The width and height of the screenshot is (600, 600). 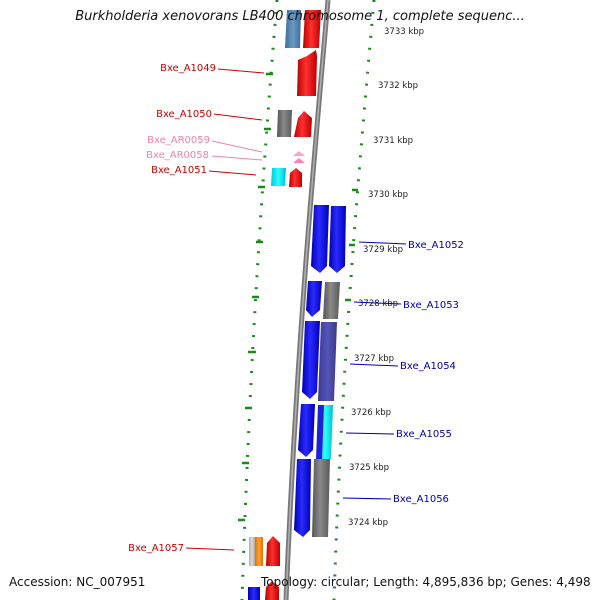 What do you see at coordinates (374, 359) in the screenshot?
I see `scale-tick: 3727 kbp` at bounding box center [374, 359].